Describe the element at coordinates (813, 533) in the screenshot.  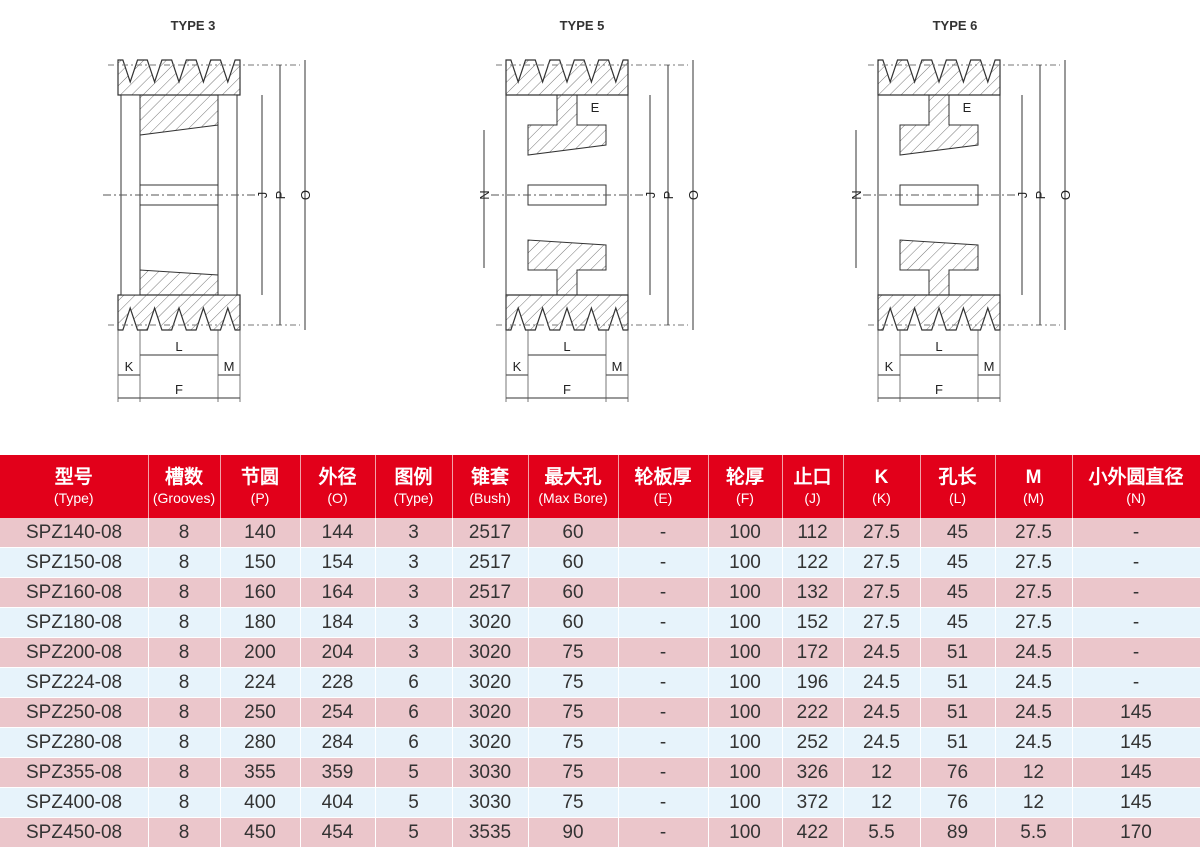
I see `table-cell: 112` at that location.